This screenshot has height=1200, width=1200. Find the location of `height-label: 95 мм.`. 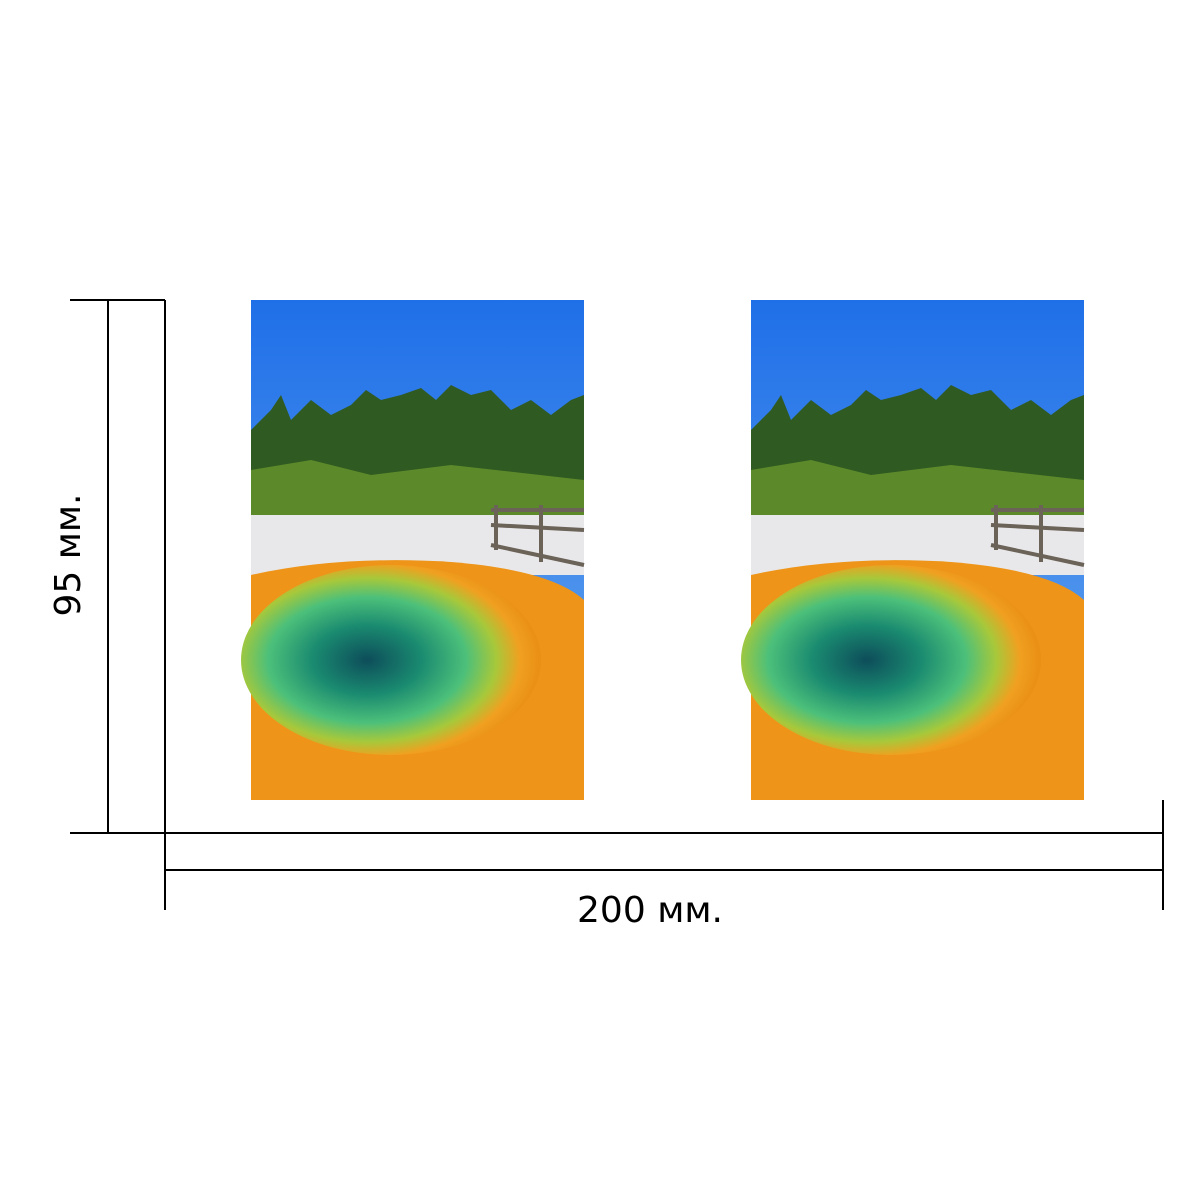

height-label: 95 мм. is located at coordinates (68, 554).